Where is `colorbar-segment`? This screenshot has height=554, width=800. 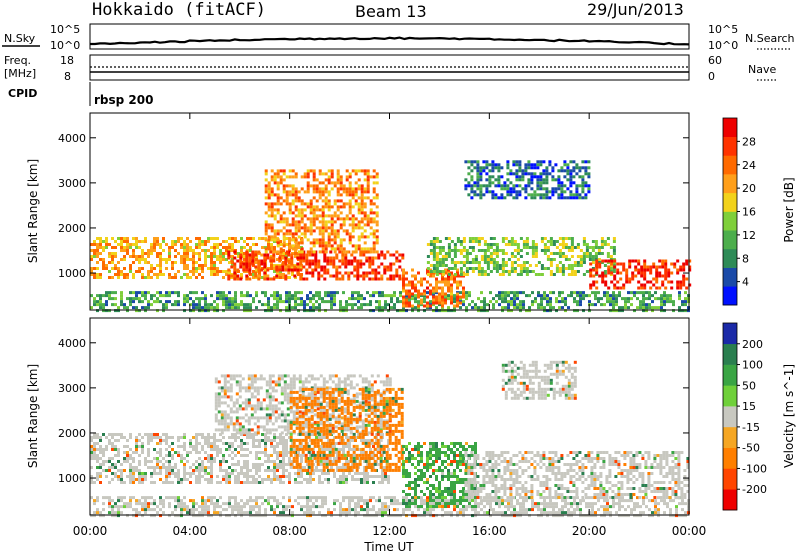
colorbar-segment is located at coordinates (730, 240).